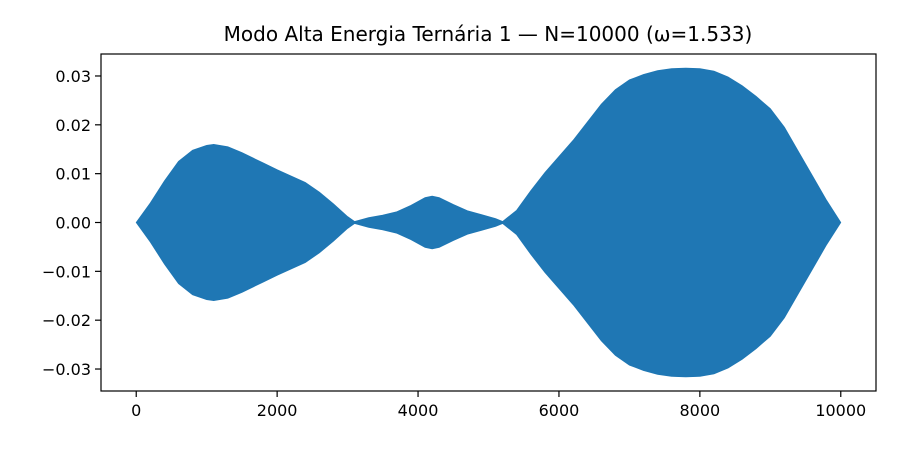 The image size is (900, 450). Describe the element at coordinates (277, 410) in the screenshot. I see `x-tick-label: 2000` at that location.